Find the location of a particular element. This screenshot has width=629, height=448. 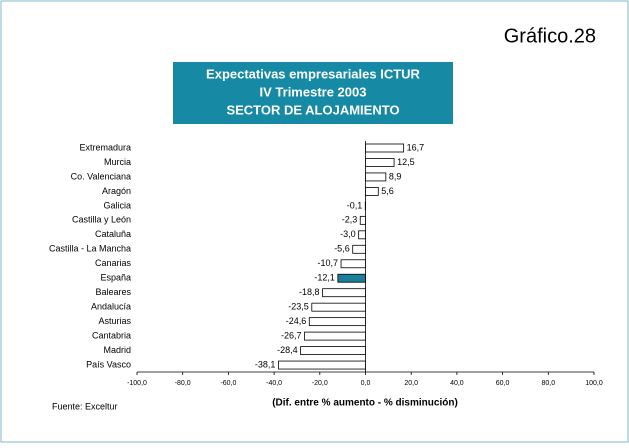

value-label: 12,5 is located at coordinates (406, 162).